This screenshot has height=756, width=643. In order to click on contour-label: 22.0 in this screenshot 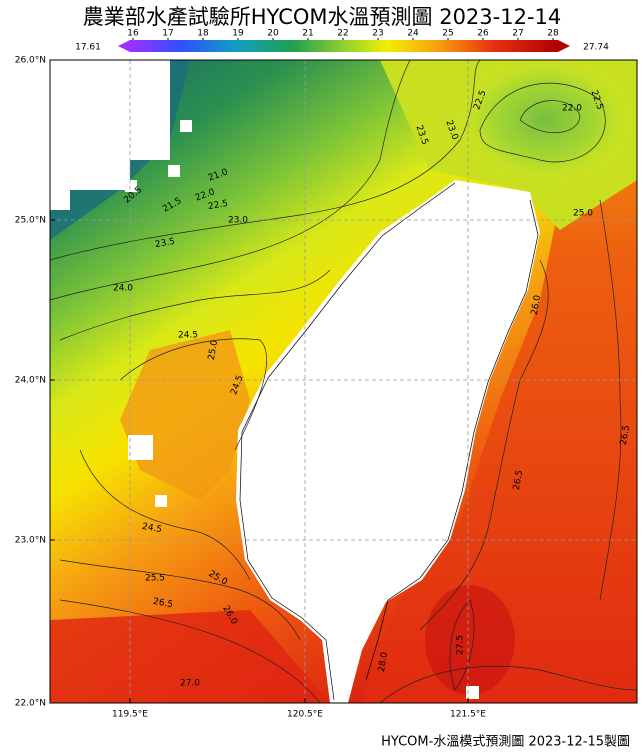, I will do `click(572, 109)`.